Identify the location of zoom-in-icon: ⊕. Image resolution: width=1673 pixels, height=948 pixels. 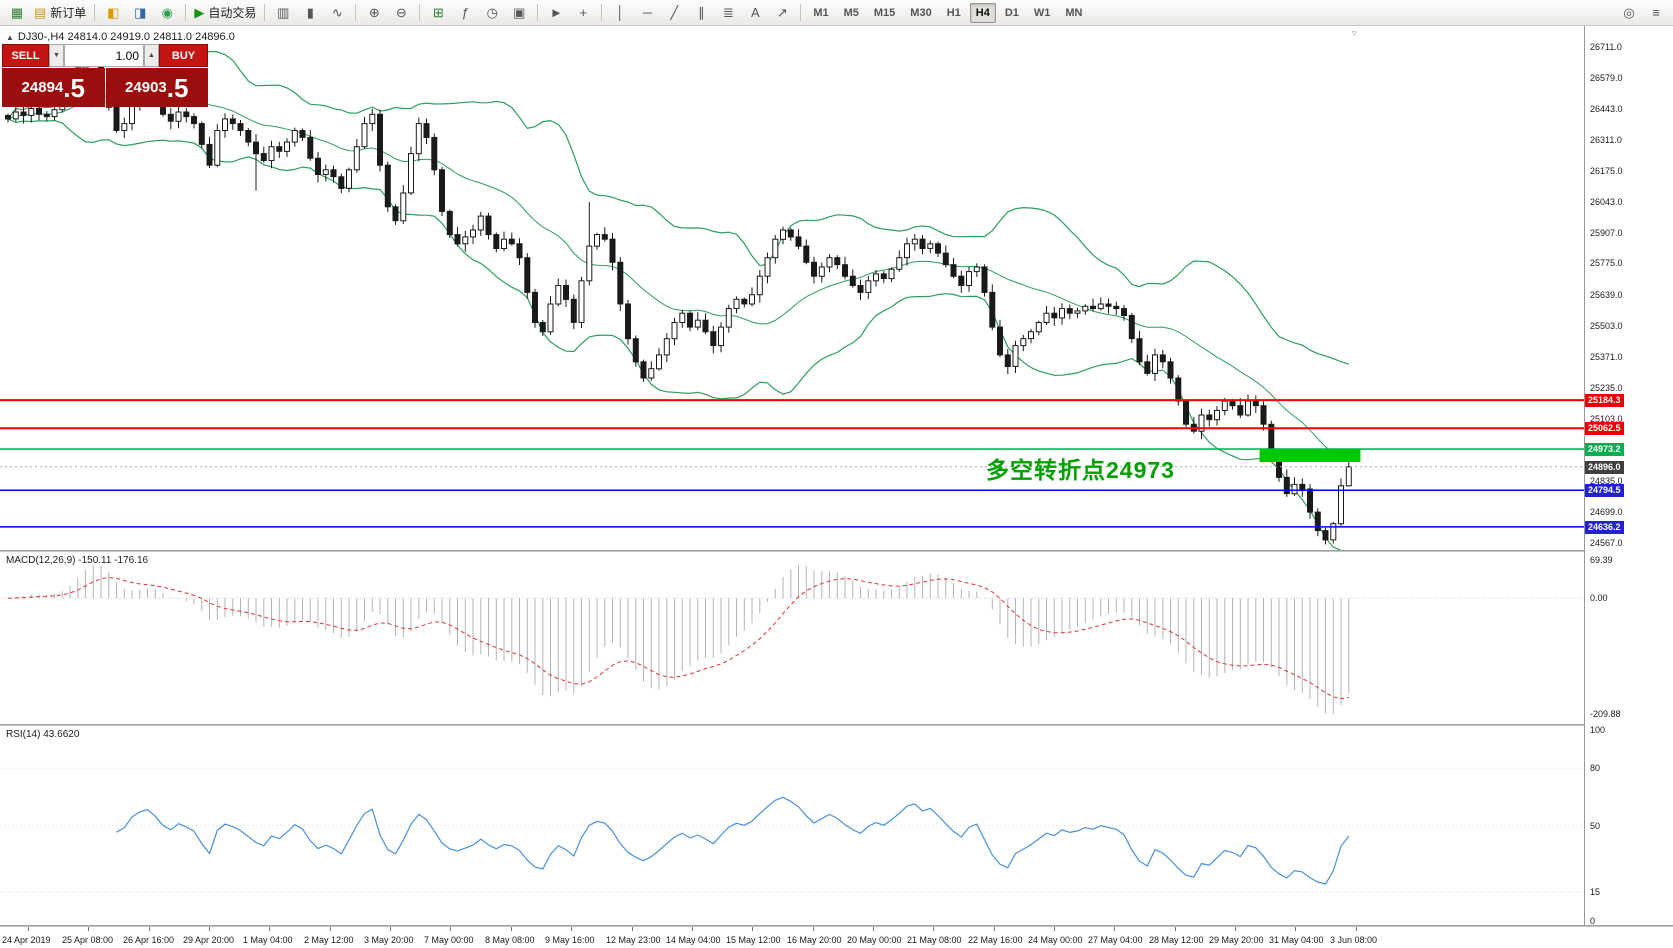
(374, 12).